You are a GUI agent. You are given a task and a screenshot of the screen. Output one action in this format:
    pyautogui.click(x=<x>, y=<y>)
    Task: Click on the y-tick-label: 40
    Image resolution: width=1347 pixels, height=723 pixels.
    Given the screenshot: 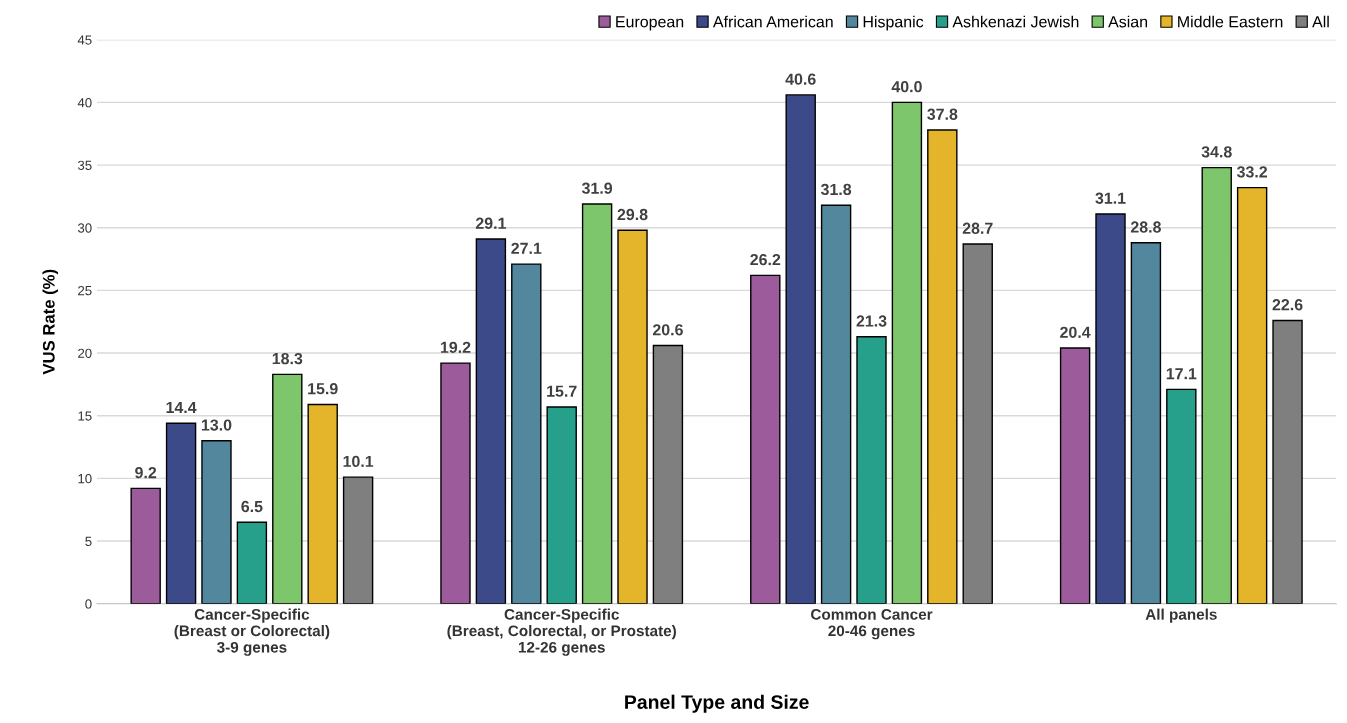 What is the action you would take?
    pyautogui.click(x=84, y=102)
    